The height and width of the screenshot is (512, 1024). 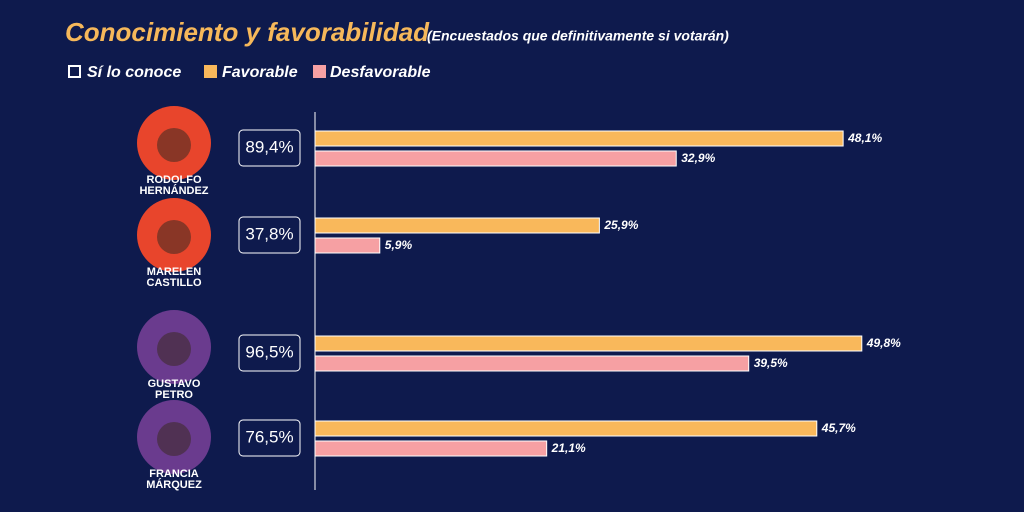 What do you see at coordinates (838, 428) in the screenshot?
I see `value-label: 45,7%` at bounding box center [838, 428].